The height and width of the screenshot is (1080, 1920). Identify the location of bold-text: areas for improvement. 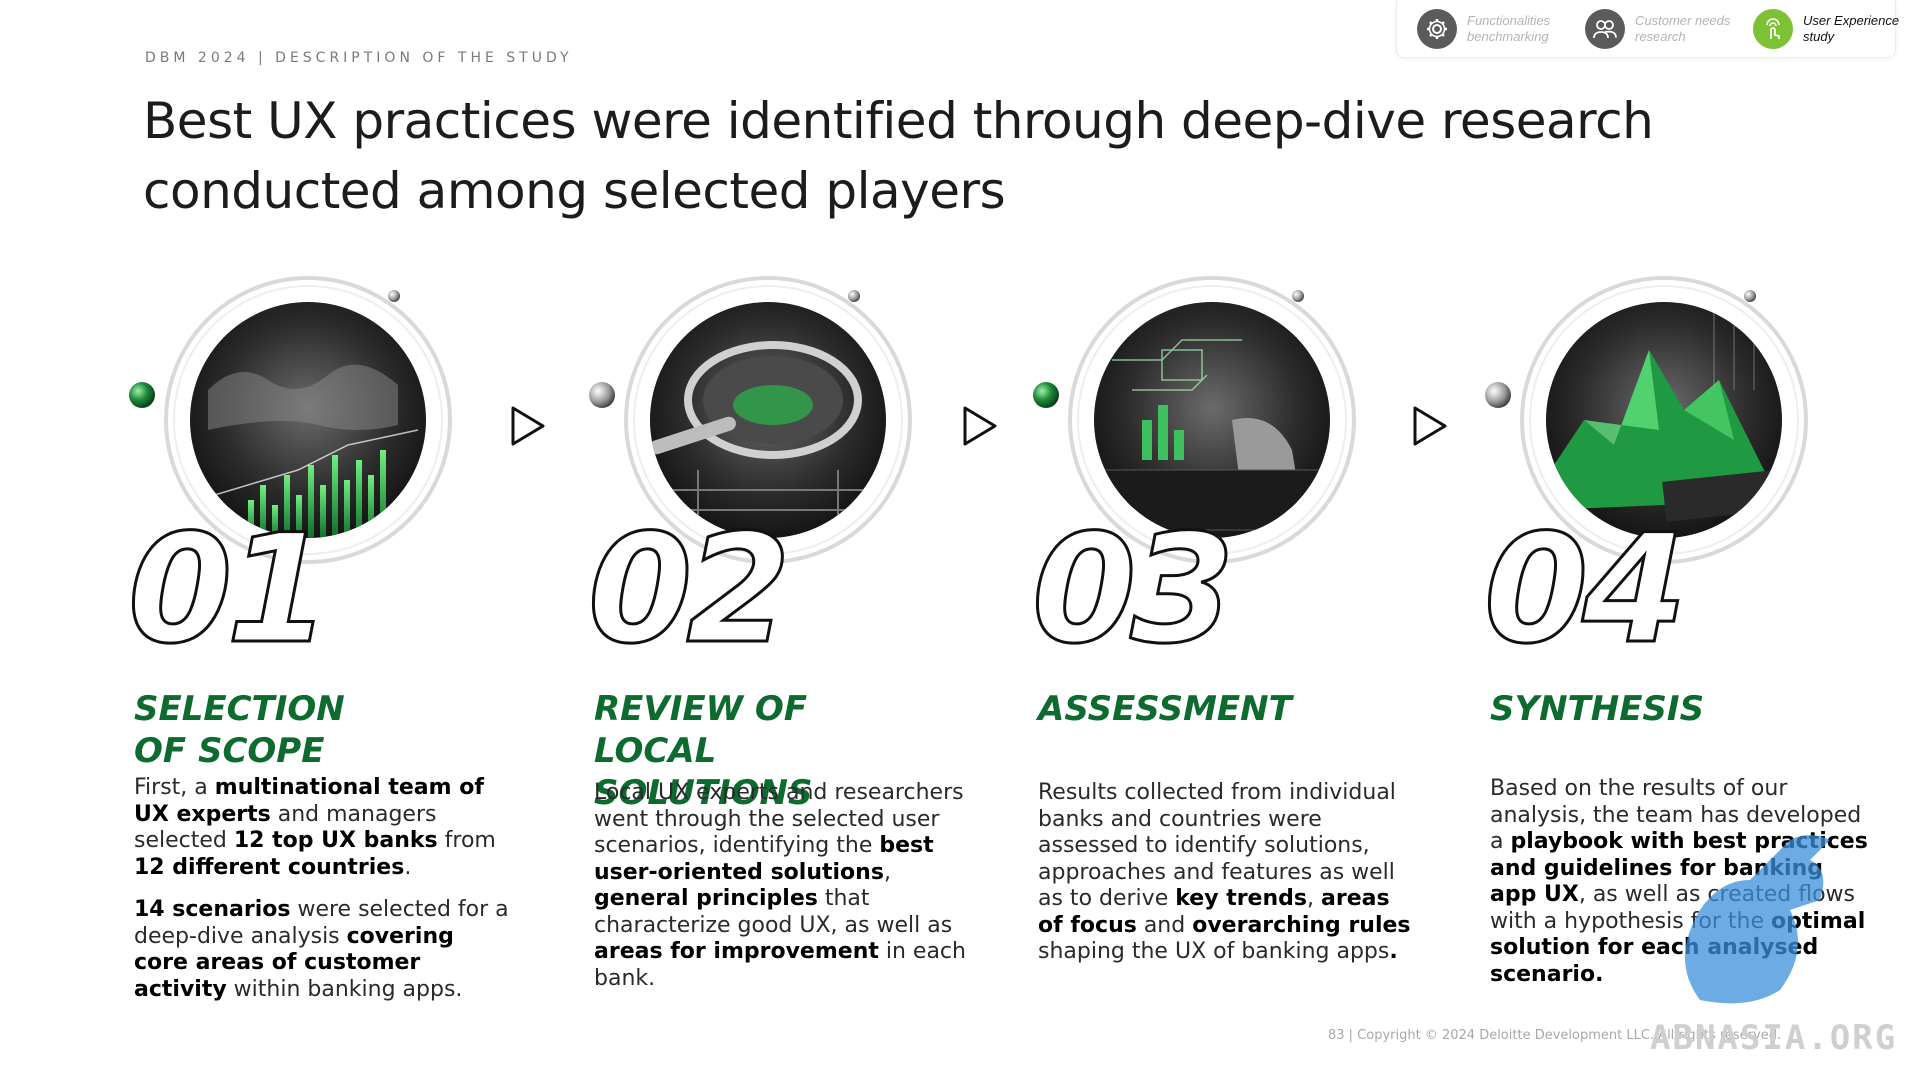
(736, 951).